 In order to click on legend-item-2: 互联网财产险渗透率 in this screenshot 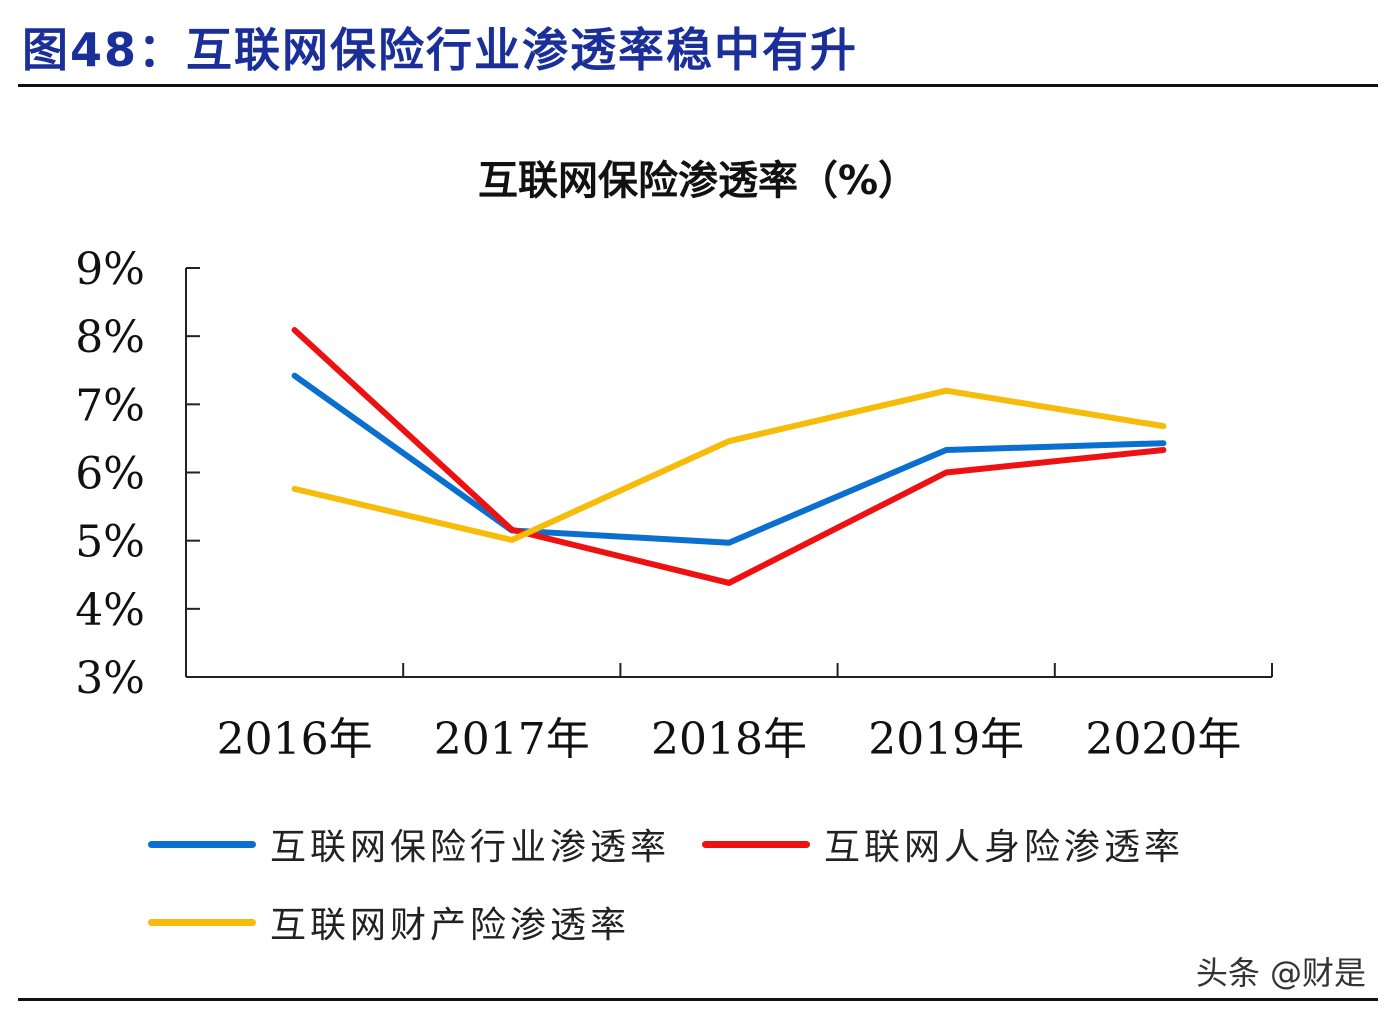, I will do `click(389, 922)`.